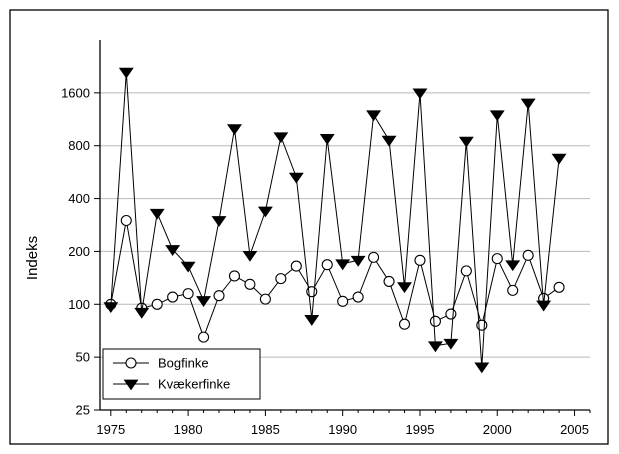  Describe the element at coordinates (435, 347) in the screenshot. I see `point-kv-kerfinke-1996` at that location.